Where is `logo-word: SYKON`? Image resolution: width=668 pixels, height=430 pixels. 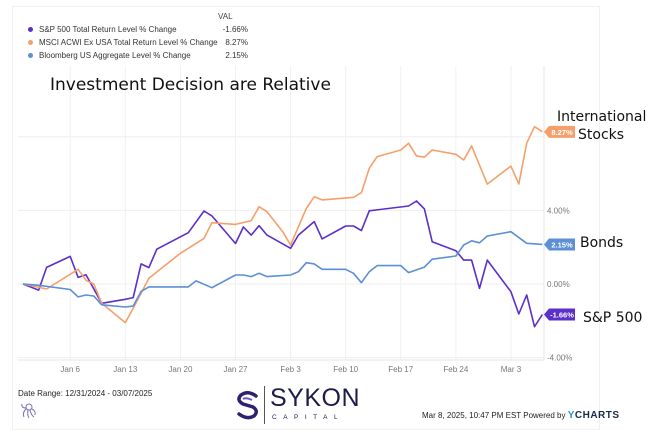
logo-word: SYKON is located at coordinates (315, 398).